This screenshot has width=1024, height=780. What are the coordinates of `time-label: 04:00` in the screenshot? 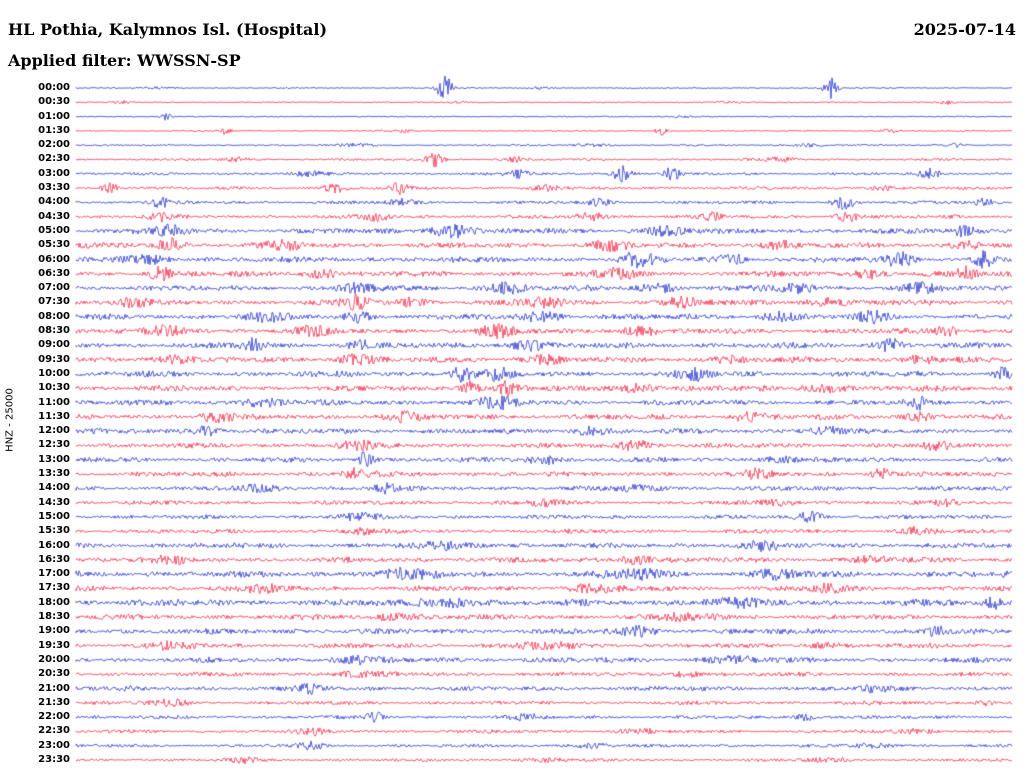 It's located at (54, 202).